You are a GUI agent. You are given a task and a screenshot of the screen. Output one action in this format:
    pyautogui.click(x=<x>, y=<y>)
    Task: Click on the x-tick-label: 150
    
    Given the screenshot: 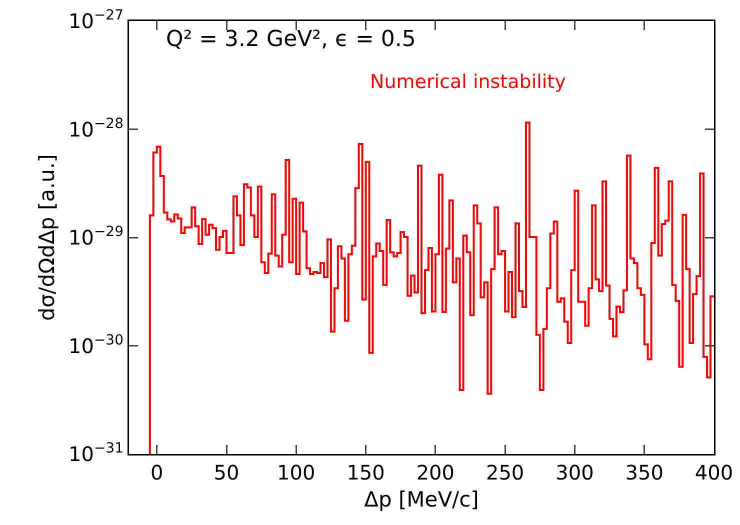 What is the action you would take?
    pyautogui.click(x=365, y=472)
    